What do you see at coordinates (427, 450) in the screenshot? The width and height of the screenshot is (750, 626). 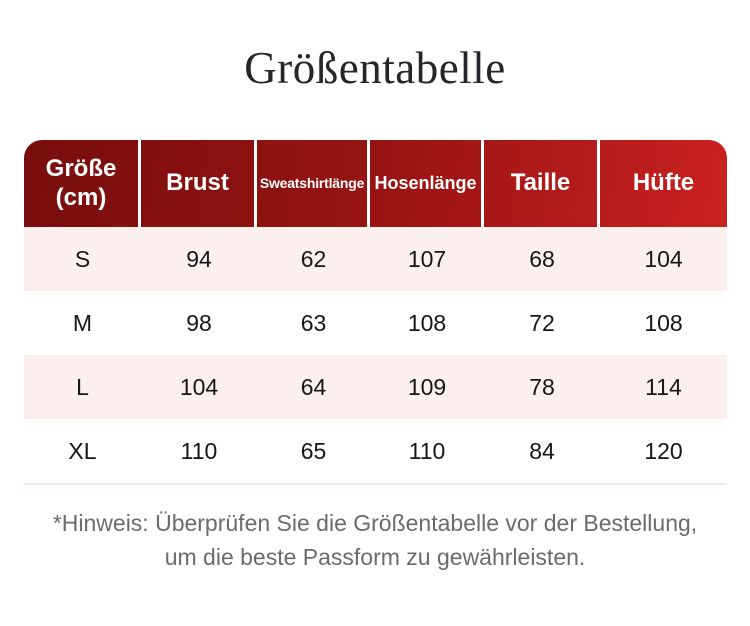 I see `value-cell-hosenlaenge: 110` at bounding box center [427, 450].